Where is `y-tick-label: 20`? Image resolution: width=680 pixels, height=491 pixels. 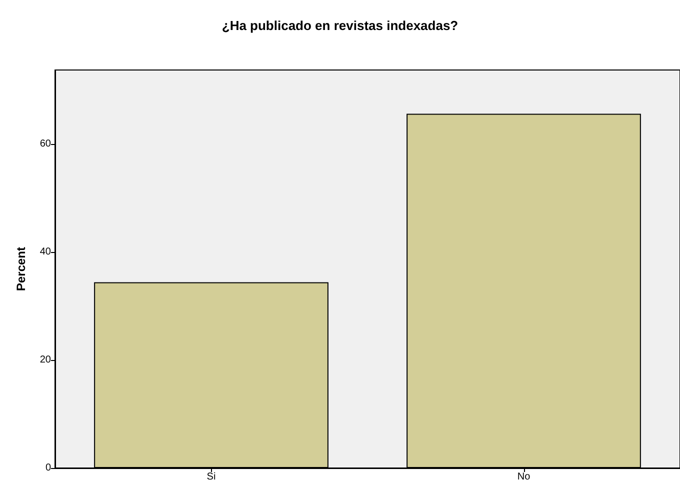
y-tick-label: 20 is located at coordinates (46, 360).